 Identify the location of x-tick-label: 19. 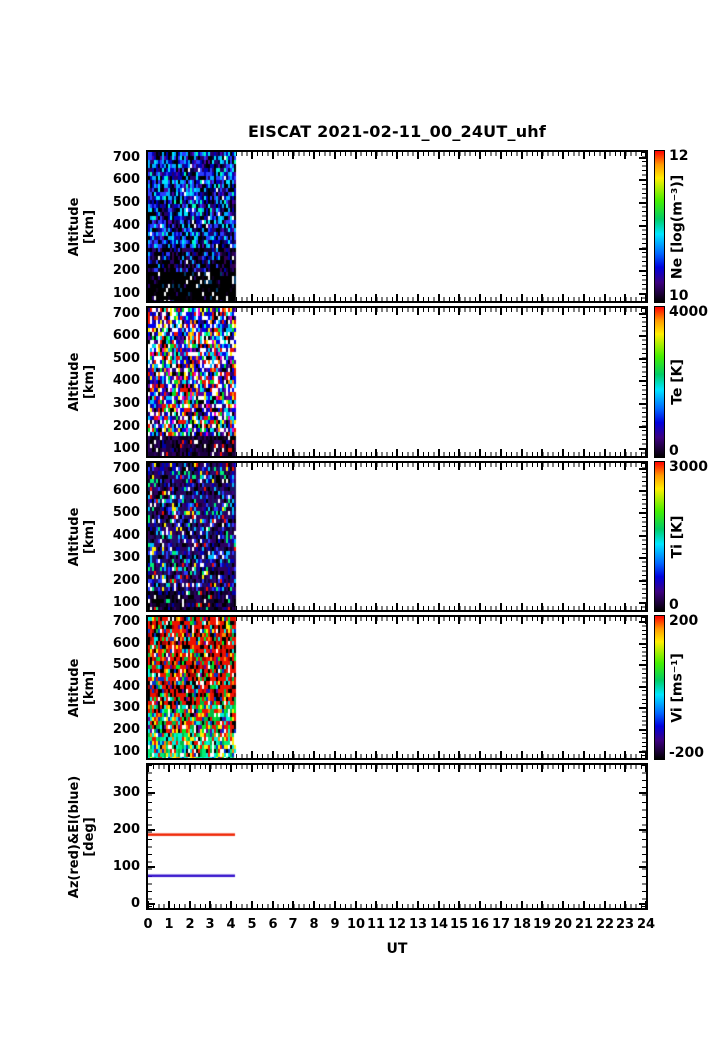
(542, 924).